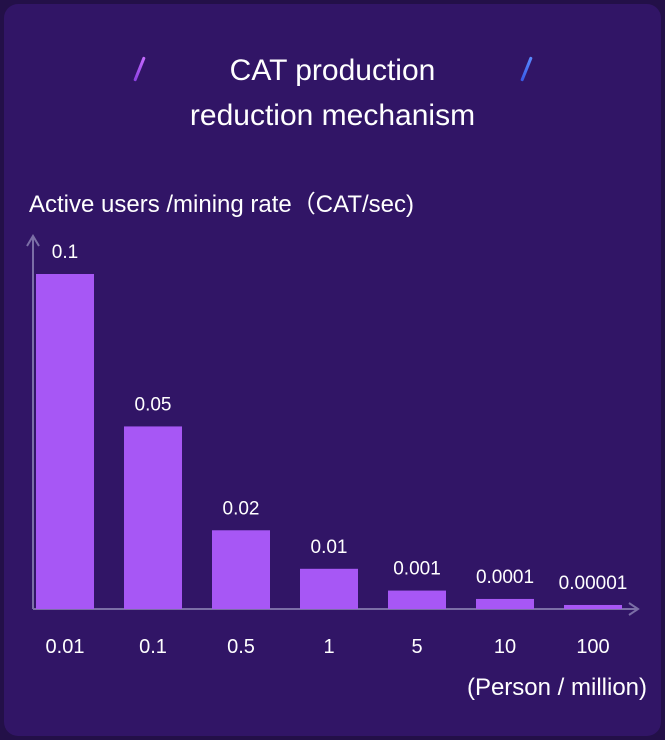  I want to click on x-axis-label: (Person / million), so click(556, 687).